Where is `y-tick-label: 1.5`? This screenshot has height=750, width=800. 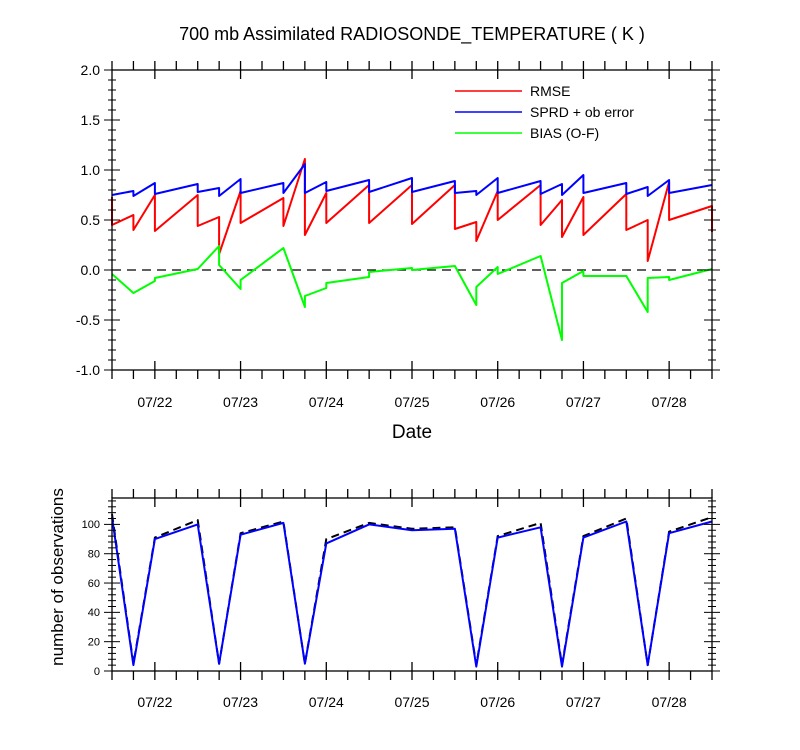
y-tick-label: 1.5 is located at coordinates (91, 120).